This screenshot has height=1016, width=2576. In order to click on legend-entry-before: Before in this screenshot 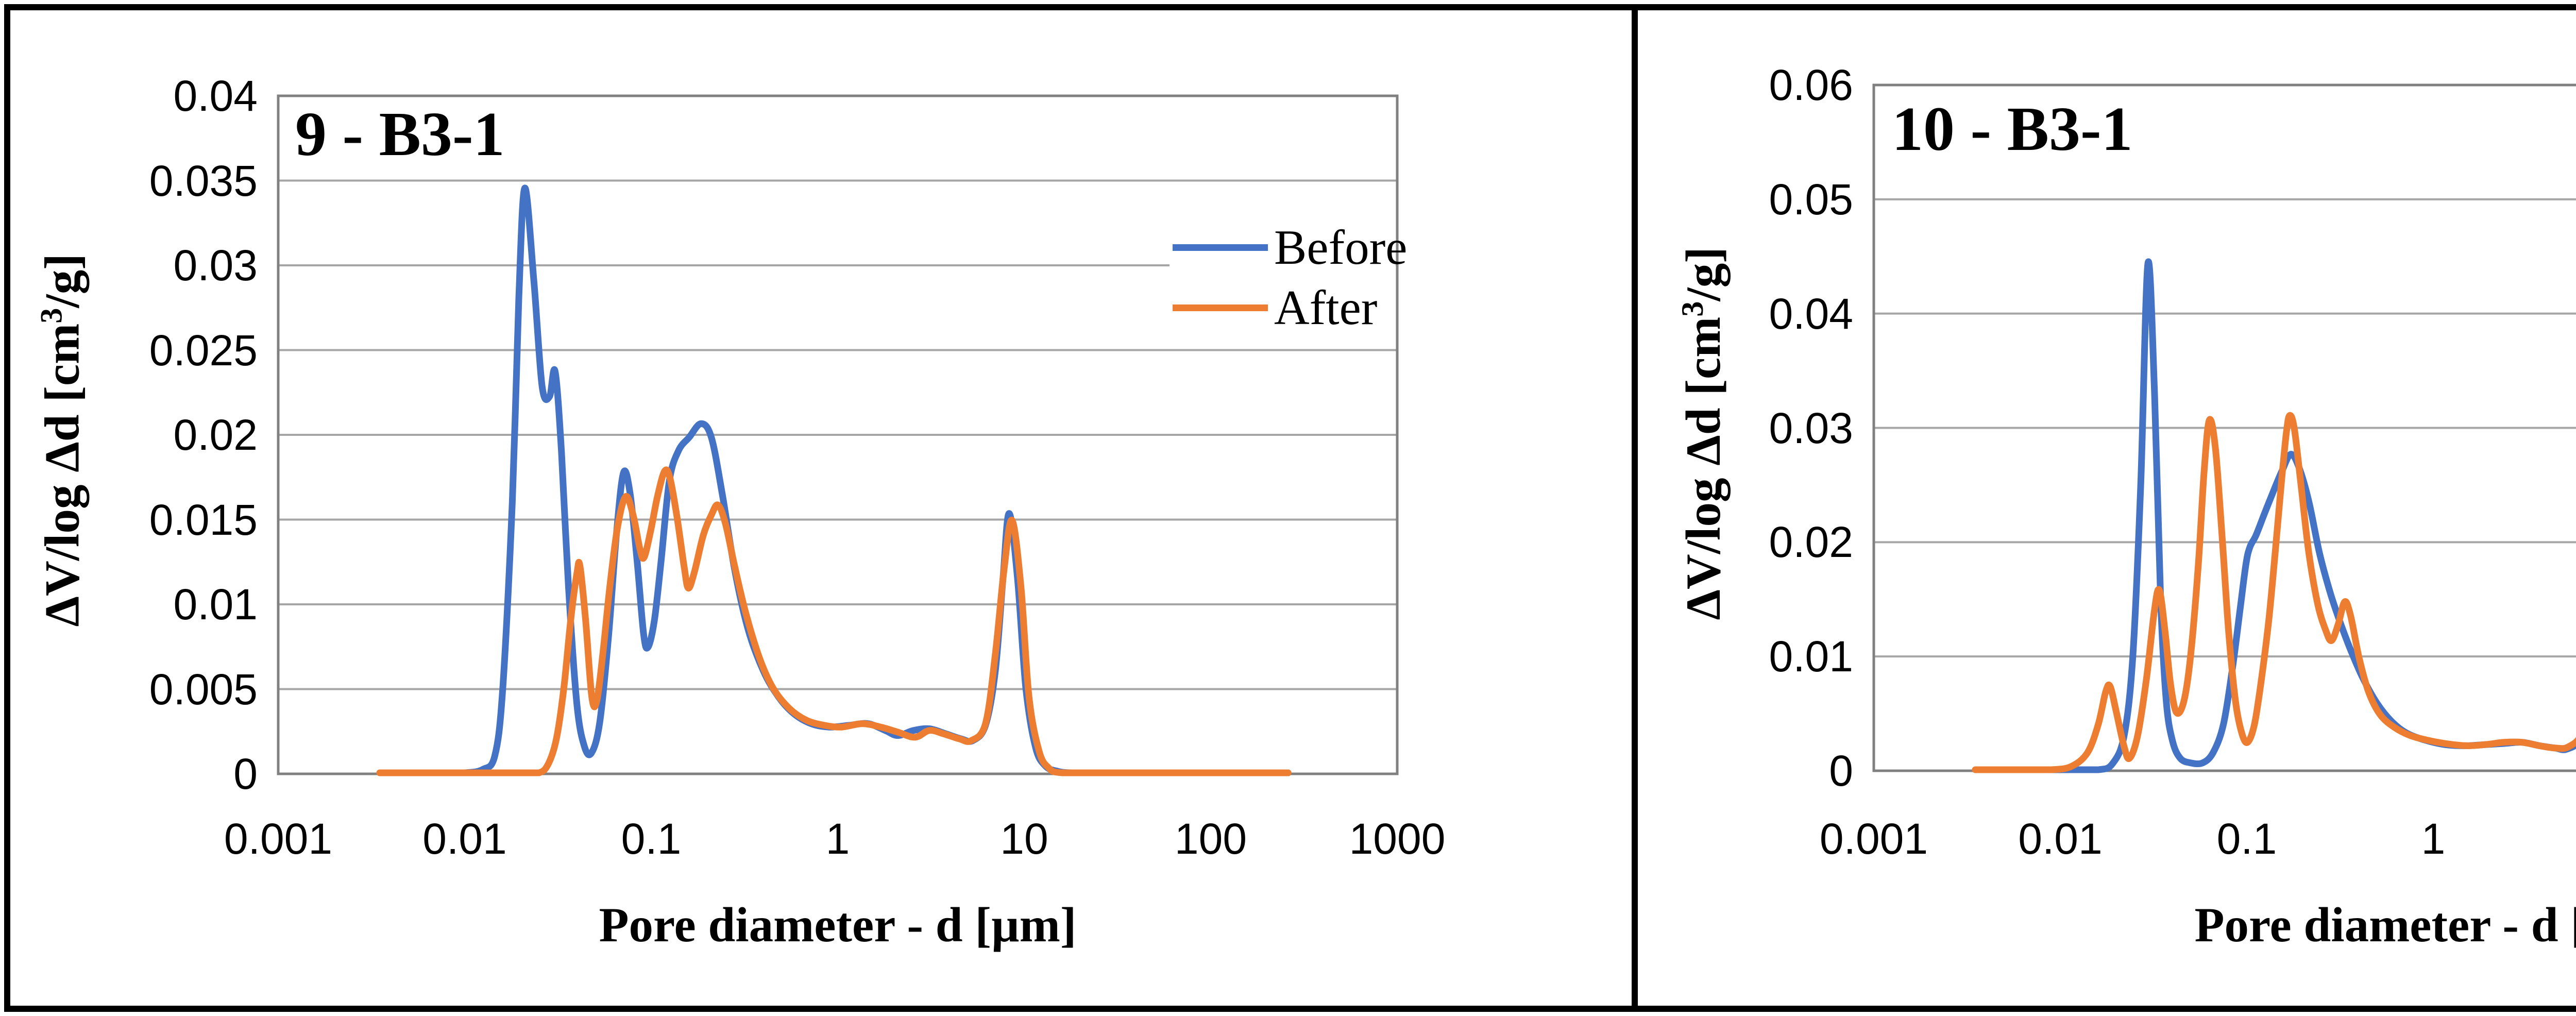, I will do `click(1290, 247)`.